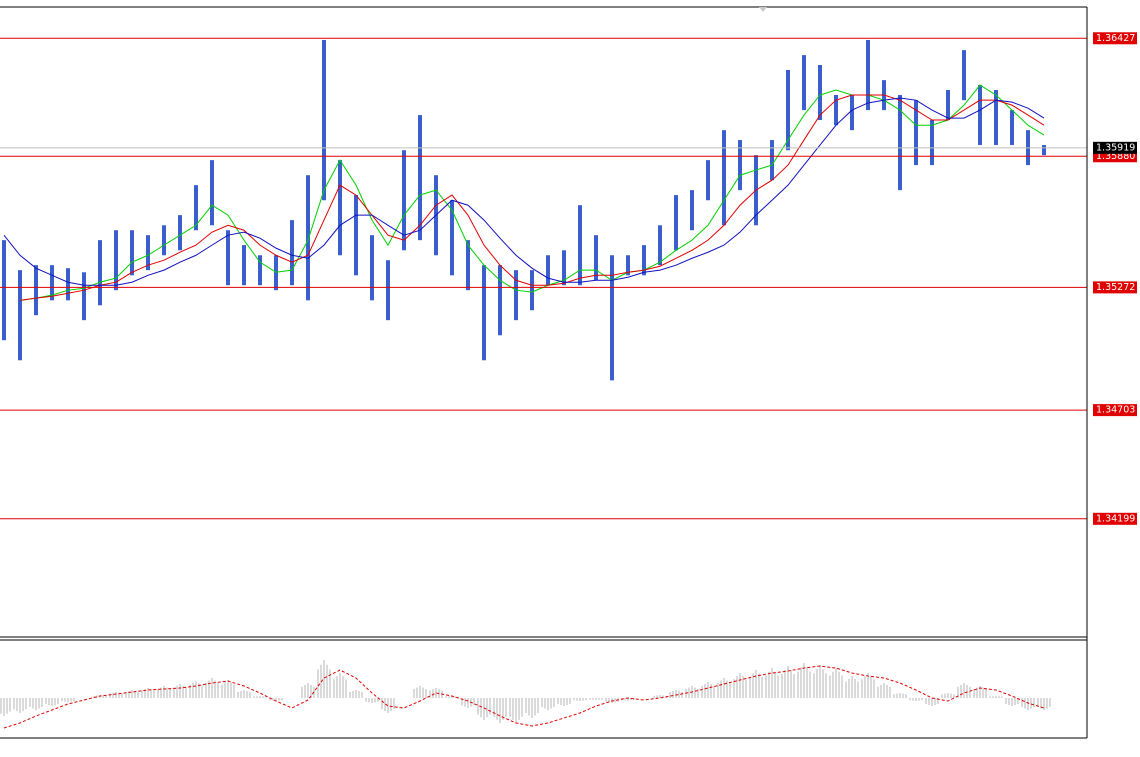 The width and height of the screenshot is (1140, 757). What do you see at coordinates (763, 9) in the screenshot?
I see `shift-marker` at bounding box center [763, 9].